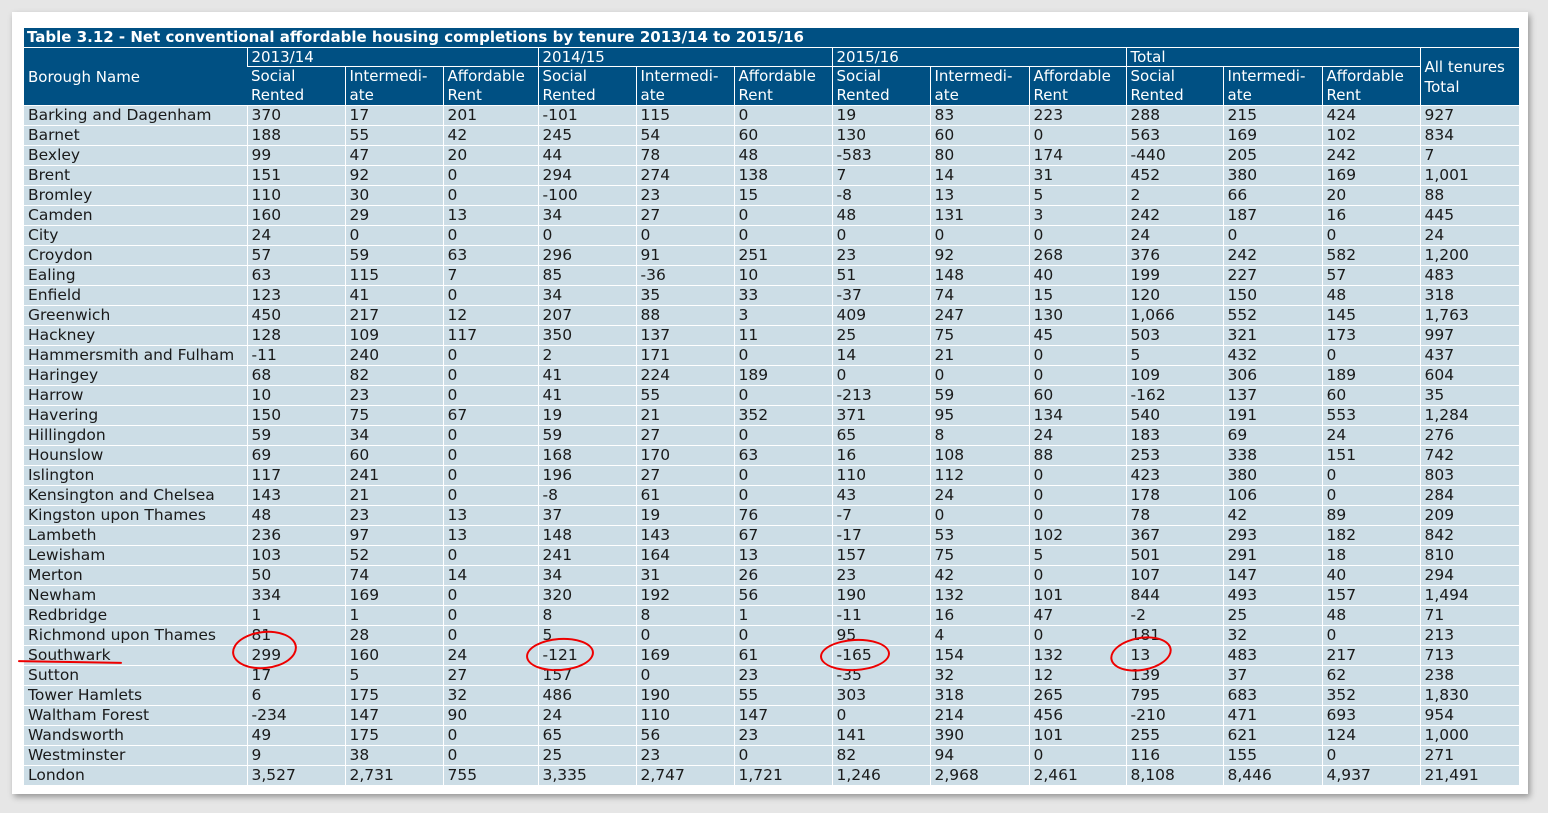  What do you see at coordinates (1077, 335) in the screenshot?
I see `value-cell: 45` at bounding box center [1077, 335].